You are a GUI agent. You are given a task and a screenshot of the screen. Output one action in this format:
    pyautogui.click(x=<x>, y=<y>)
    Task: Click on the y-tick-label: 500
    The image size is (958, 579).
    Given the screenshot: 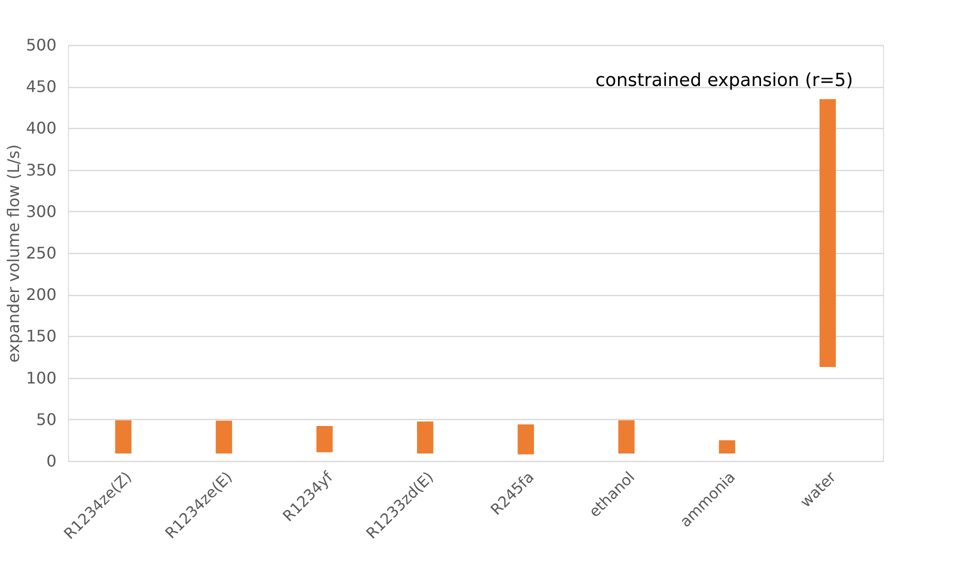 What is the action you would take?
    pyautogui.click(x=41, y=45)
    